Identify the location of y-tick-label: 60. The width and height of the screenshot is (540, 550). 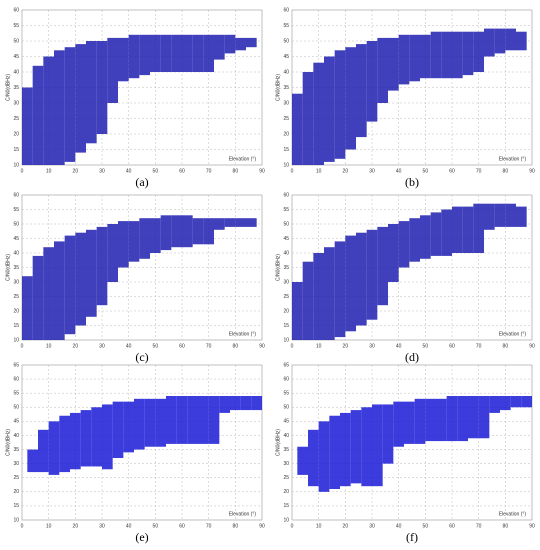
(286, 195).